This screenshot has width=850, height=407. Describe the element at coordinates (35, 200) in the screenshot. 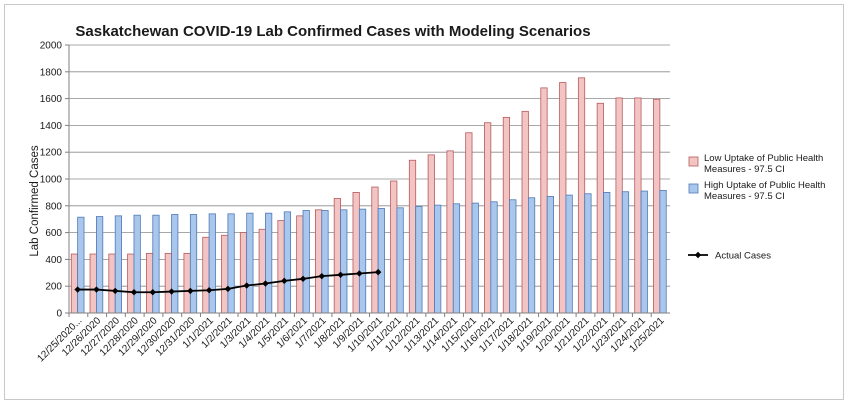

I see `y-axis-label: Lab Confirmed Cases` at that location.